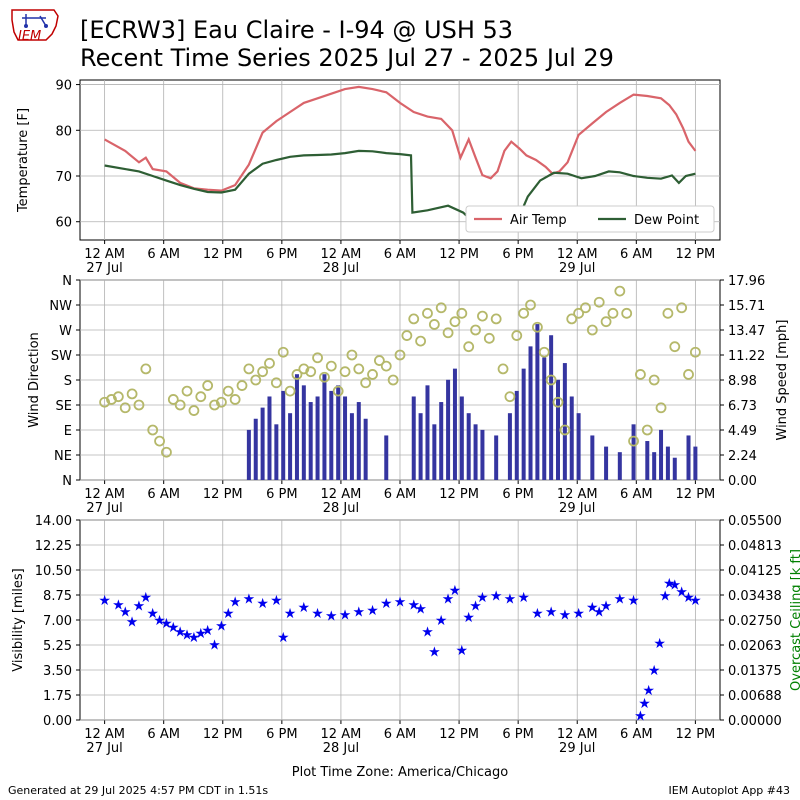  Describe the element at coordinates (61, 356) in the screenshot. I see `wind-dir-tick-label: SW` at that location.